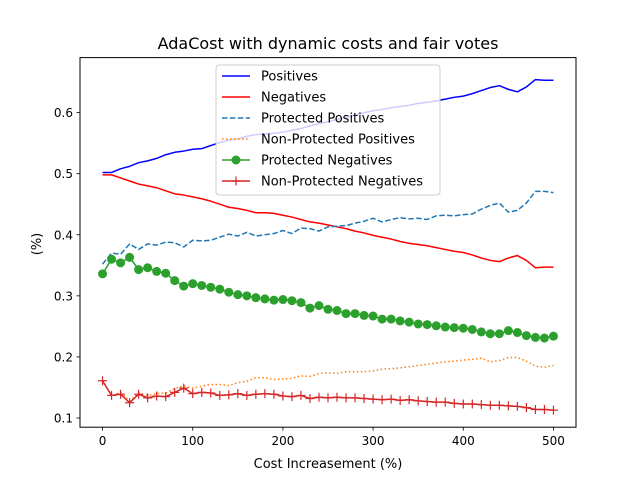  Describe the element at coordinates (192, 441) in the screenshot. I see `x-tick-label: 100` at that location.